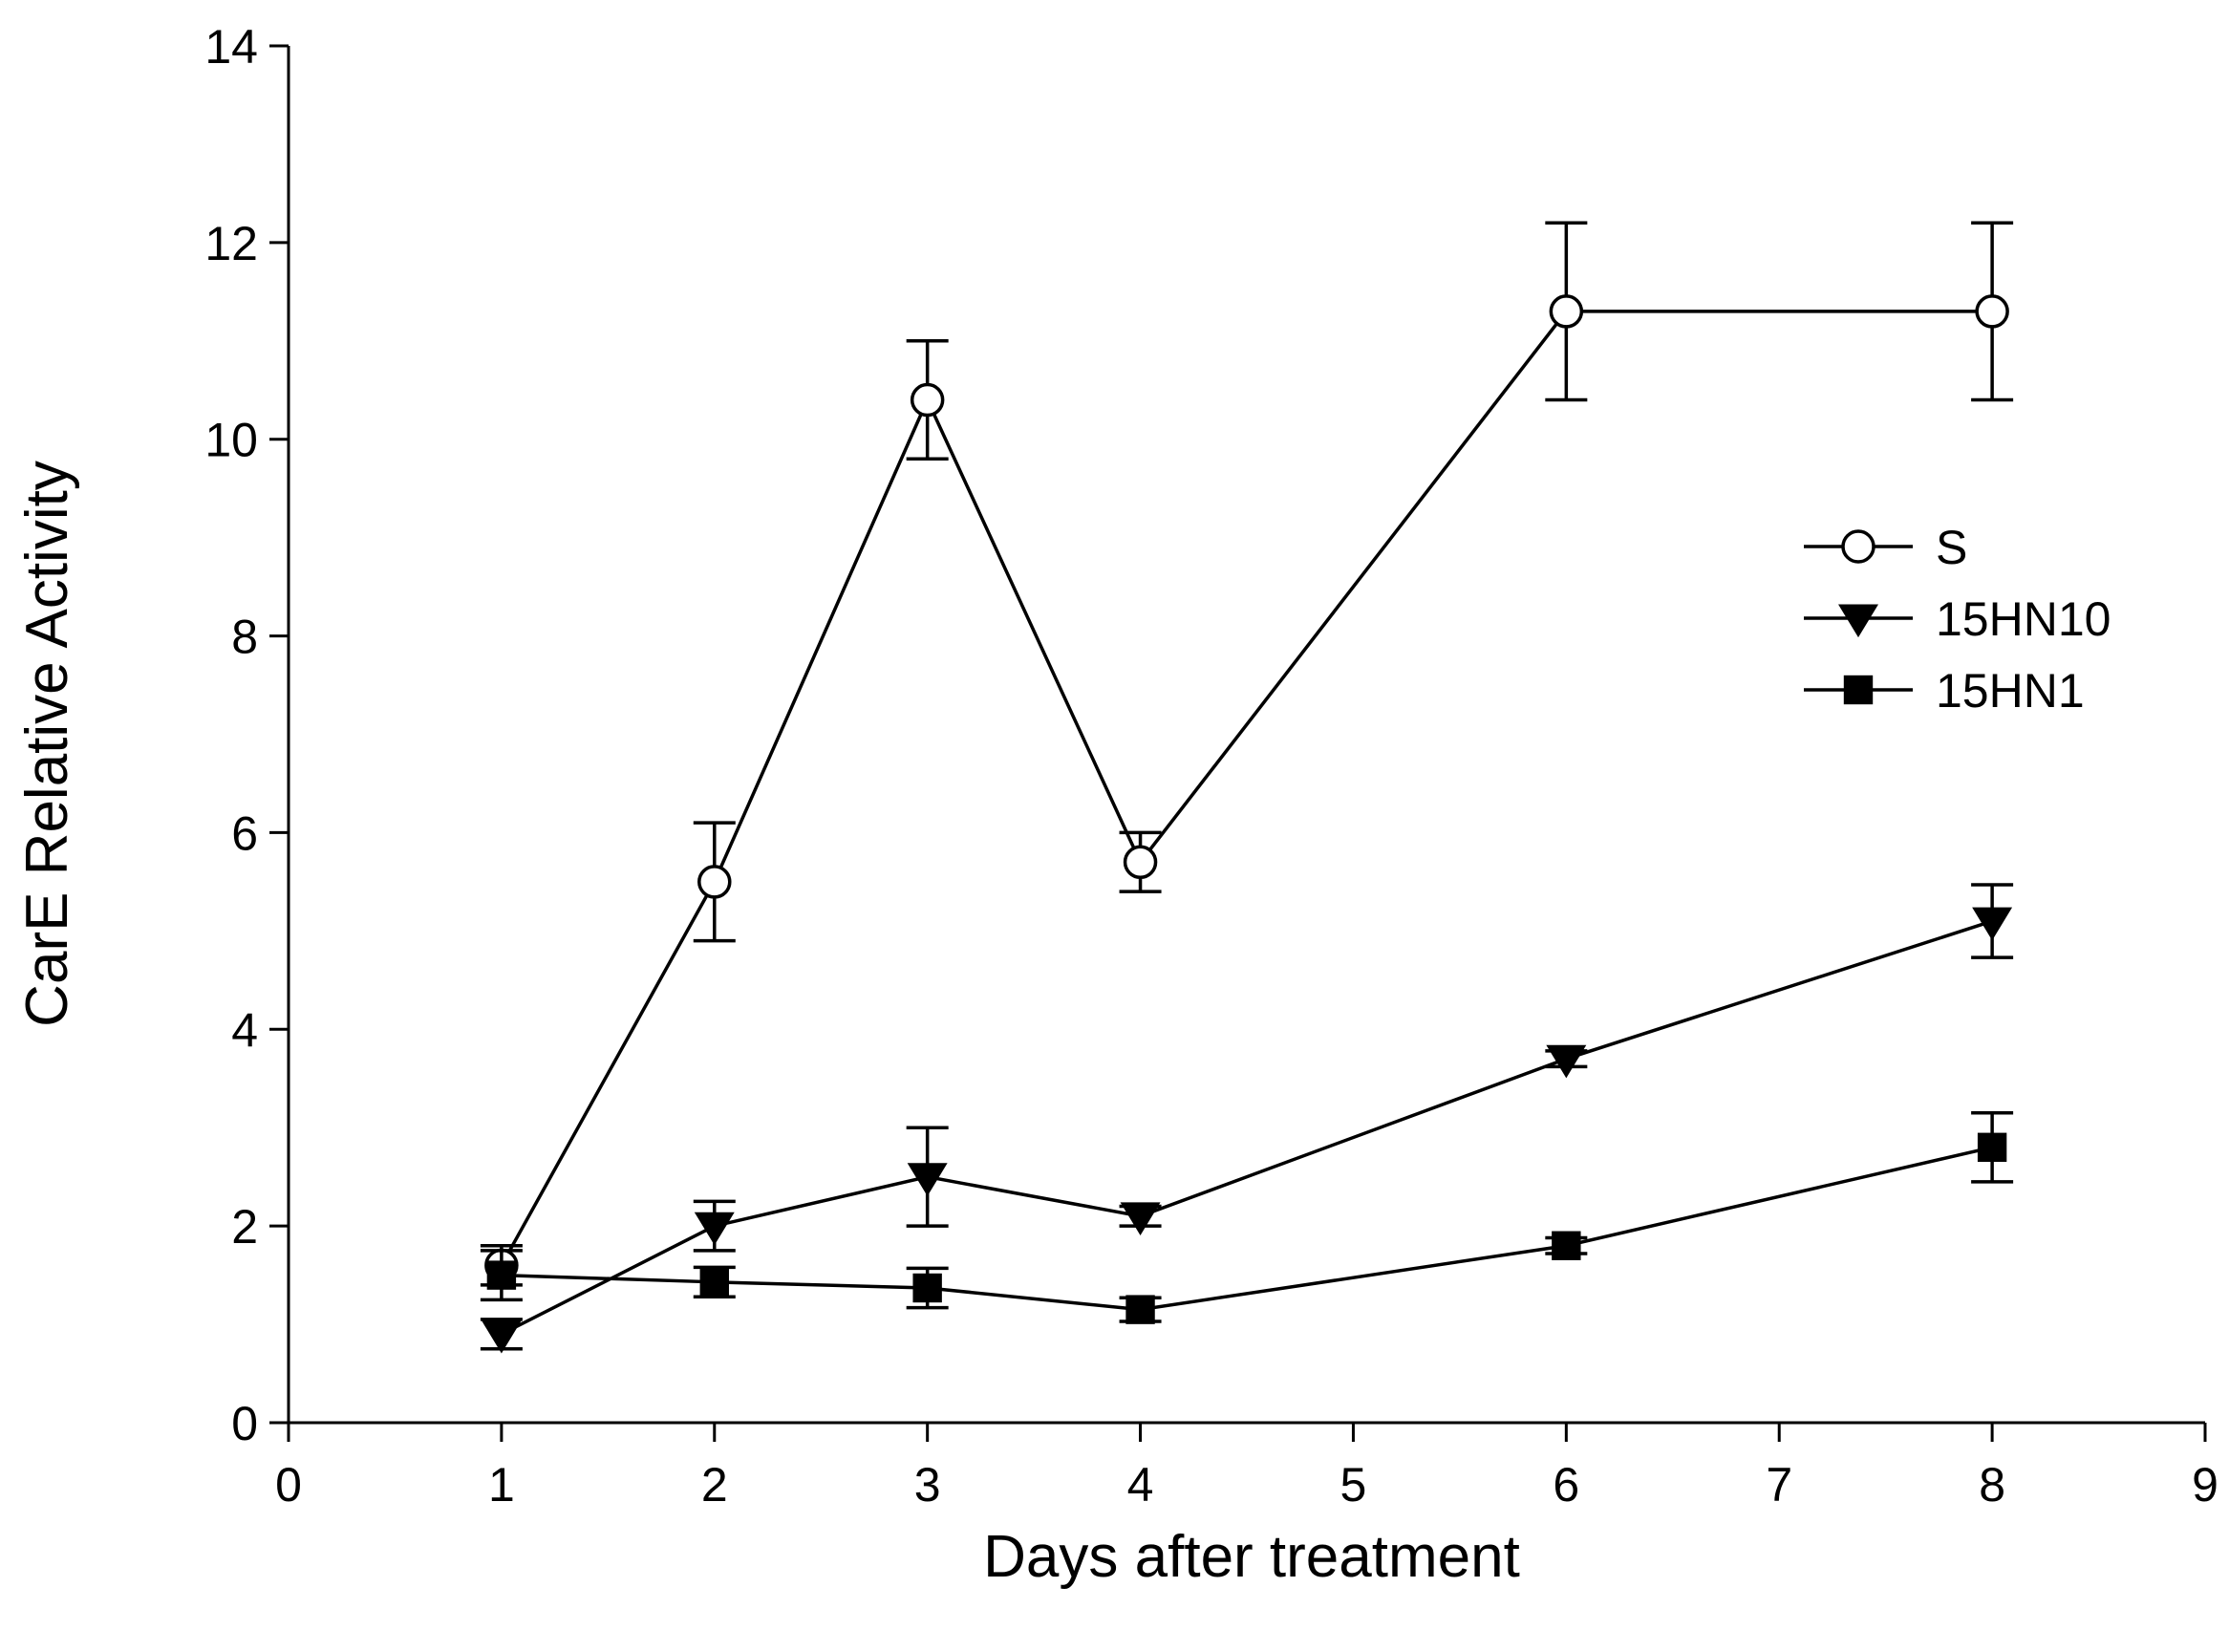 This screenshot has height=1652, width=2229. What do you see at coordinates (1251, 1557) in the screenshot?
I see `x-axis-title: Days after treatment` at bounding box center [1251, 1557].